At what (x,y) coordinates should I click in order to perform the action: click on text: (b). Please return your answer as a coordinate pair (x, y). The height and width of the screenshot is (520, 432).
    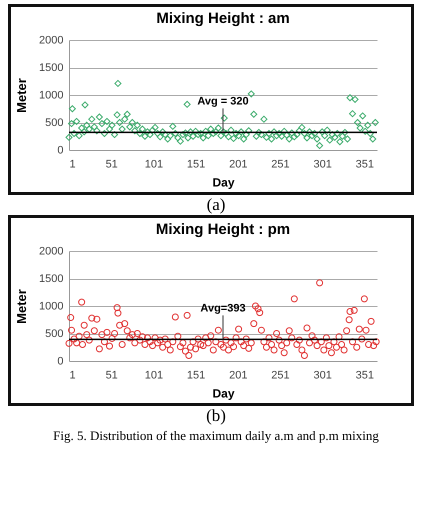
    Looking at the image, I should click on (216, 416).